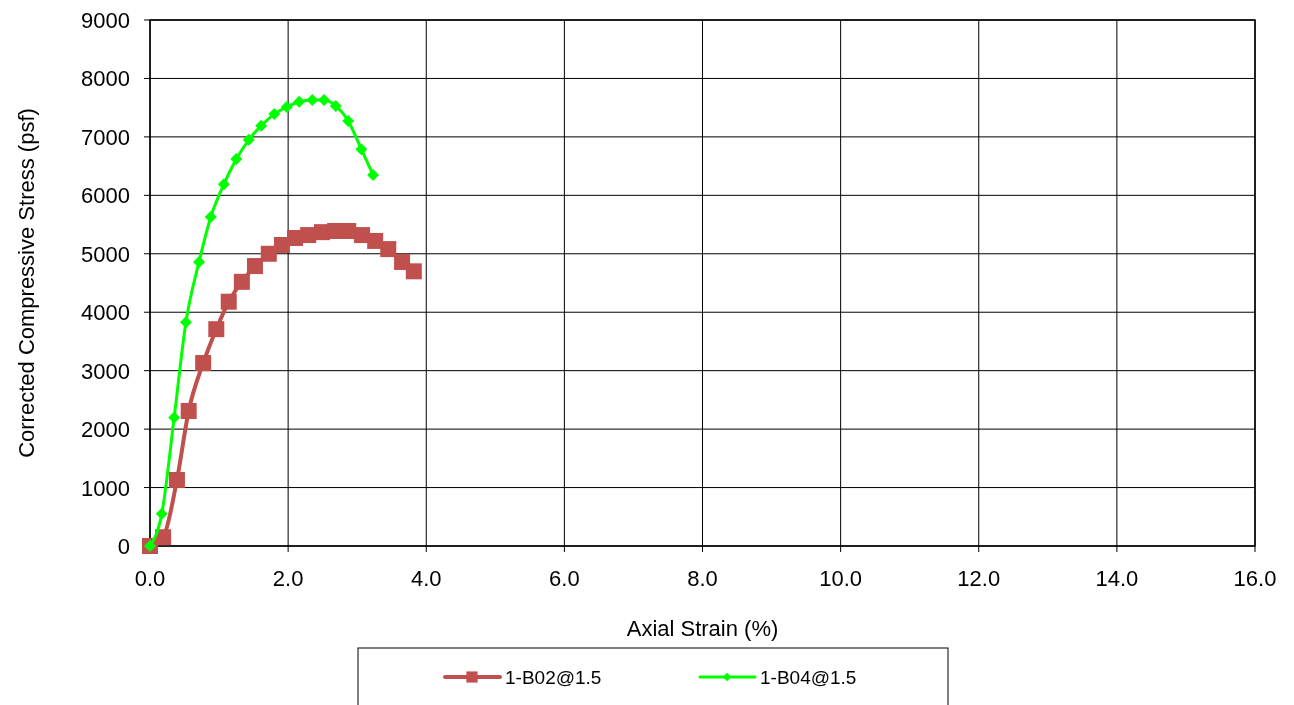 Image resolution: width=1294 pixels, height=705 pixels. I want to click on x-axis-title: Axial Strain (%), so click(702, 628).